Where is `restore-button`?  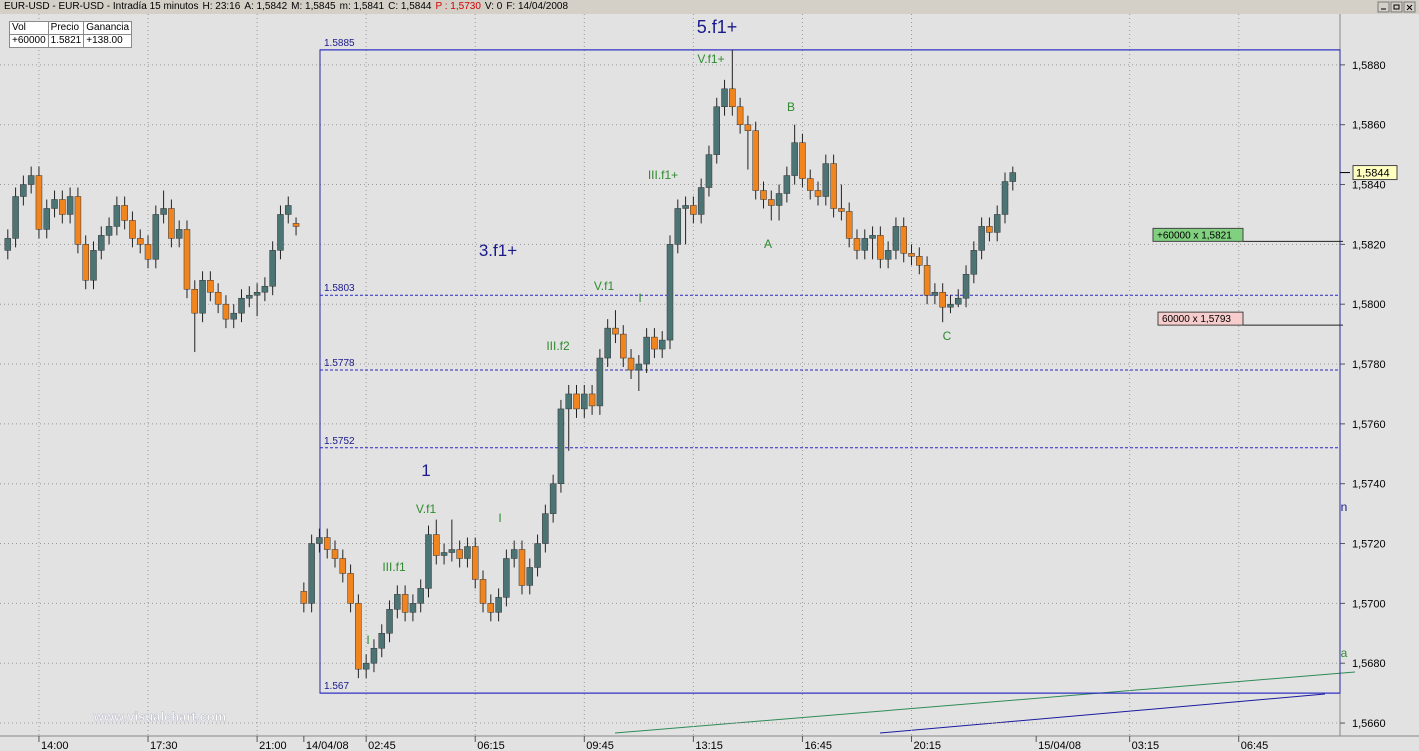
restore-button is located at coordinates (1396, 7).